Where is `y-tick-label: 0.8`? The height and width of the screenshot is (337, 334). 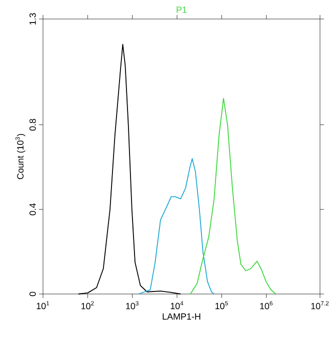 y-tick-label: 0.8 is located at coordinates (32, 124).